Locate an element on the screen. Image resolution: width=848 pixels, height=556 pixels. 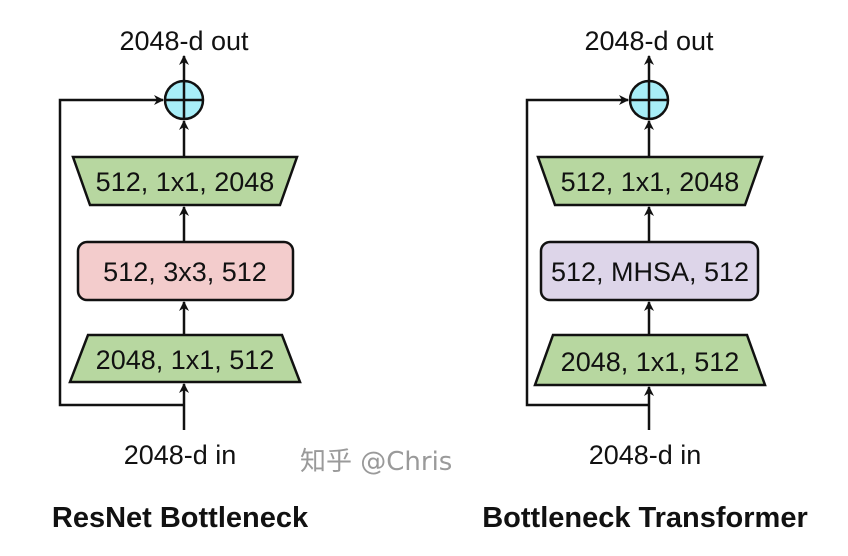
middle-block is located at coordinates (185, 271).